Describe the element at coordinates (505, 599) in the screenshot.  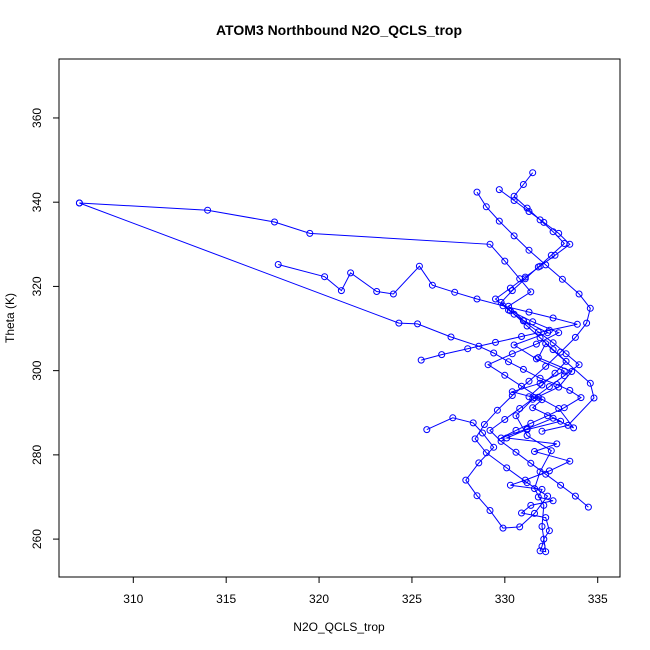
I see `x-tick-label: 330` at that location.